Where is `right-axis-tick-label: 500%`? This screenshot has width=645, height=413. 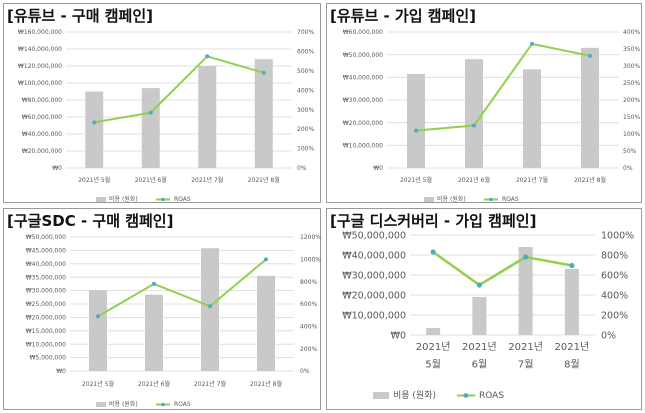 right-axis-tick-label: 500% is located at coordinates (305, 71).